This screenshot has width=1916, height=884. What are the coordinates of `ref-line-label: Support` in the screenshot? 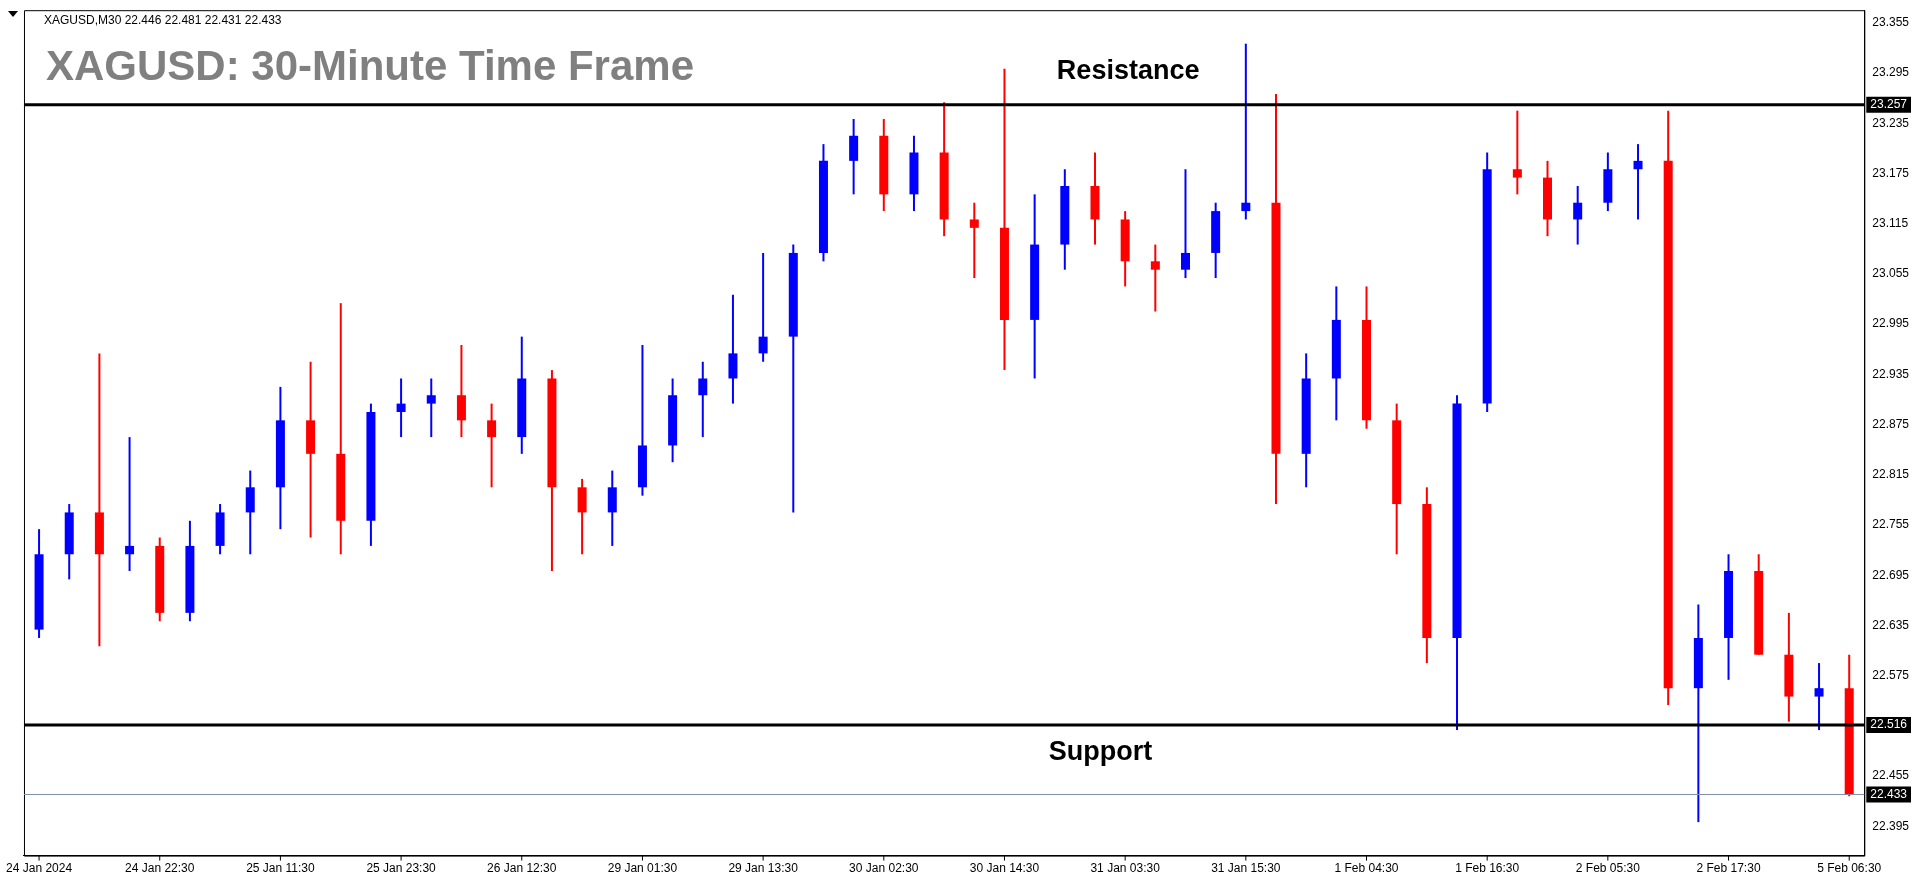 It's located at (1100, 750).